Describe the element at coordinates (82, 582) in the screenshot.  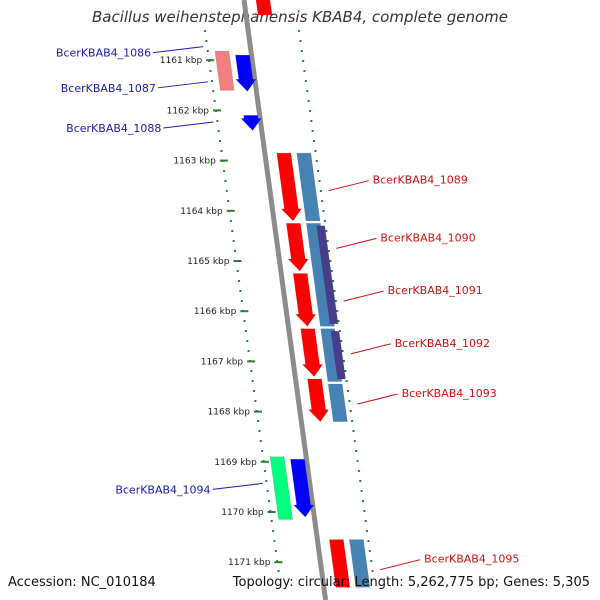
I see `accession-info: Accession: NC_010184` at that location.